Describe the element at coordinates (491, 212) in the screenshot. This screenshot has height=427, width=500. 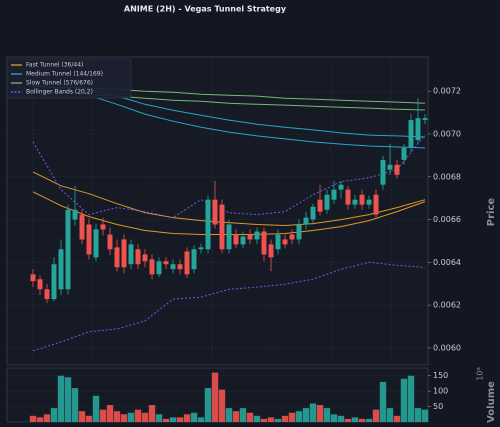
I see `y-axis-label: Price` at that location.